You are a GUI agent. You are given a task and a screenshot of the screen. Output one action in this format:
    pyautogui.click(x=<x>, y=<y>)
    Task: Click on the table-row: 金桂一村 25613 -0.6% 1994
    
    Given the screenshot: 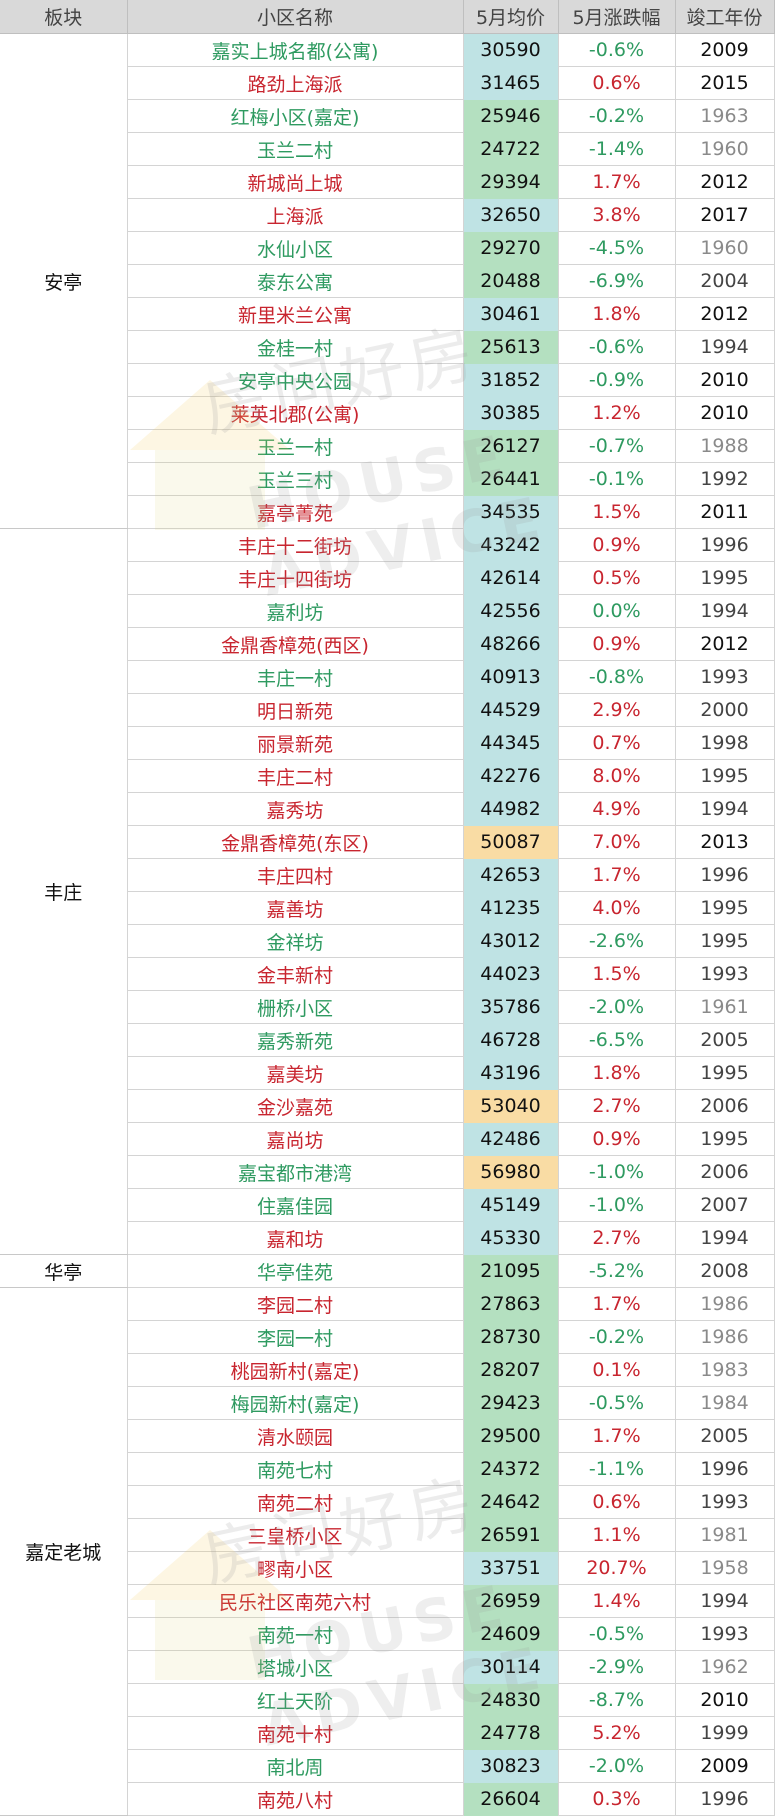 What is the action you would take?
    pyautogui.click(x=387, y=347)
    